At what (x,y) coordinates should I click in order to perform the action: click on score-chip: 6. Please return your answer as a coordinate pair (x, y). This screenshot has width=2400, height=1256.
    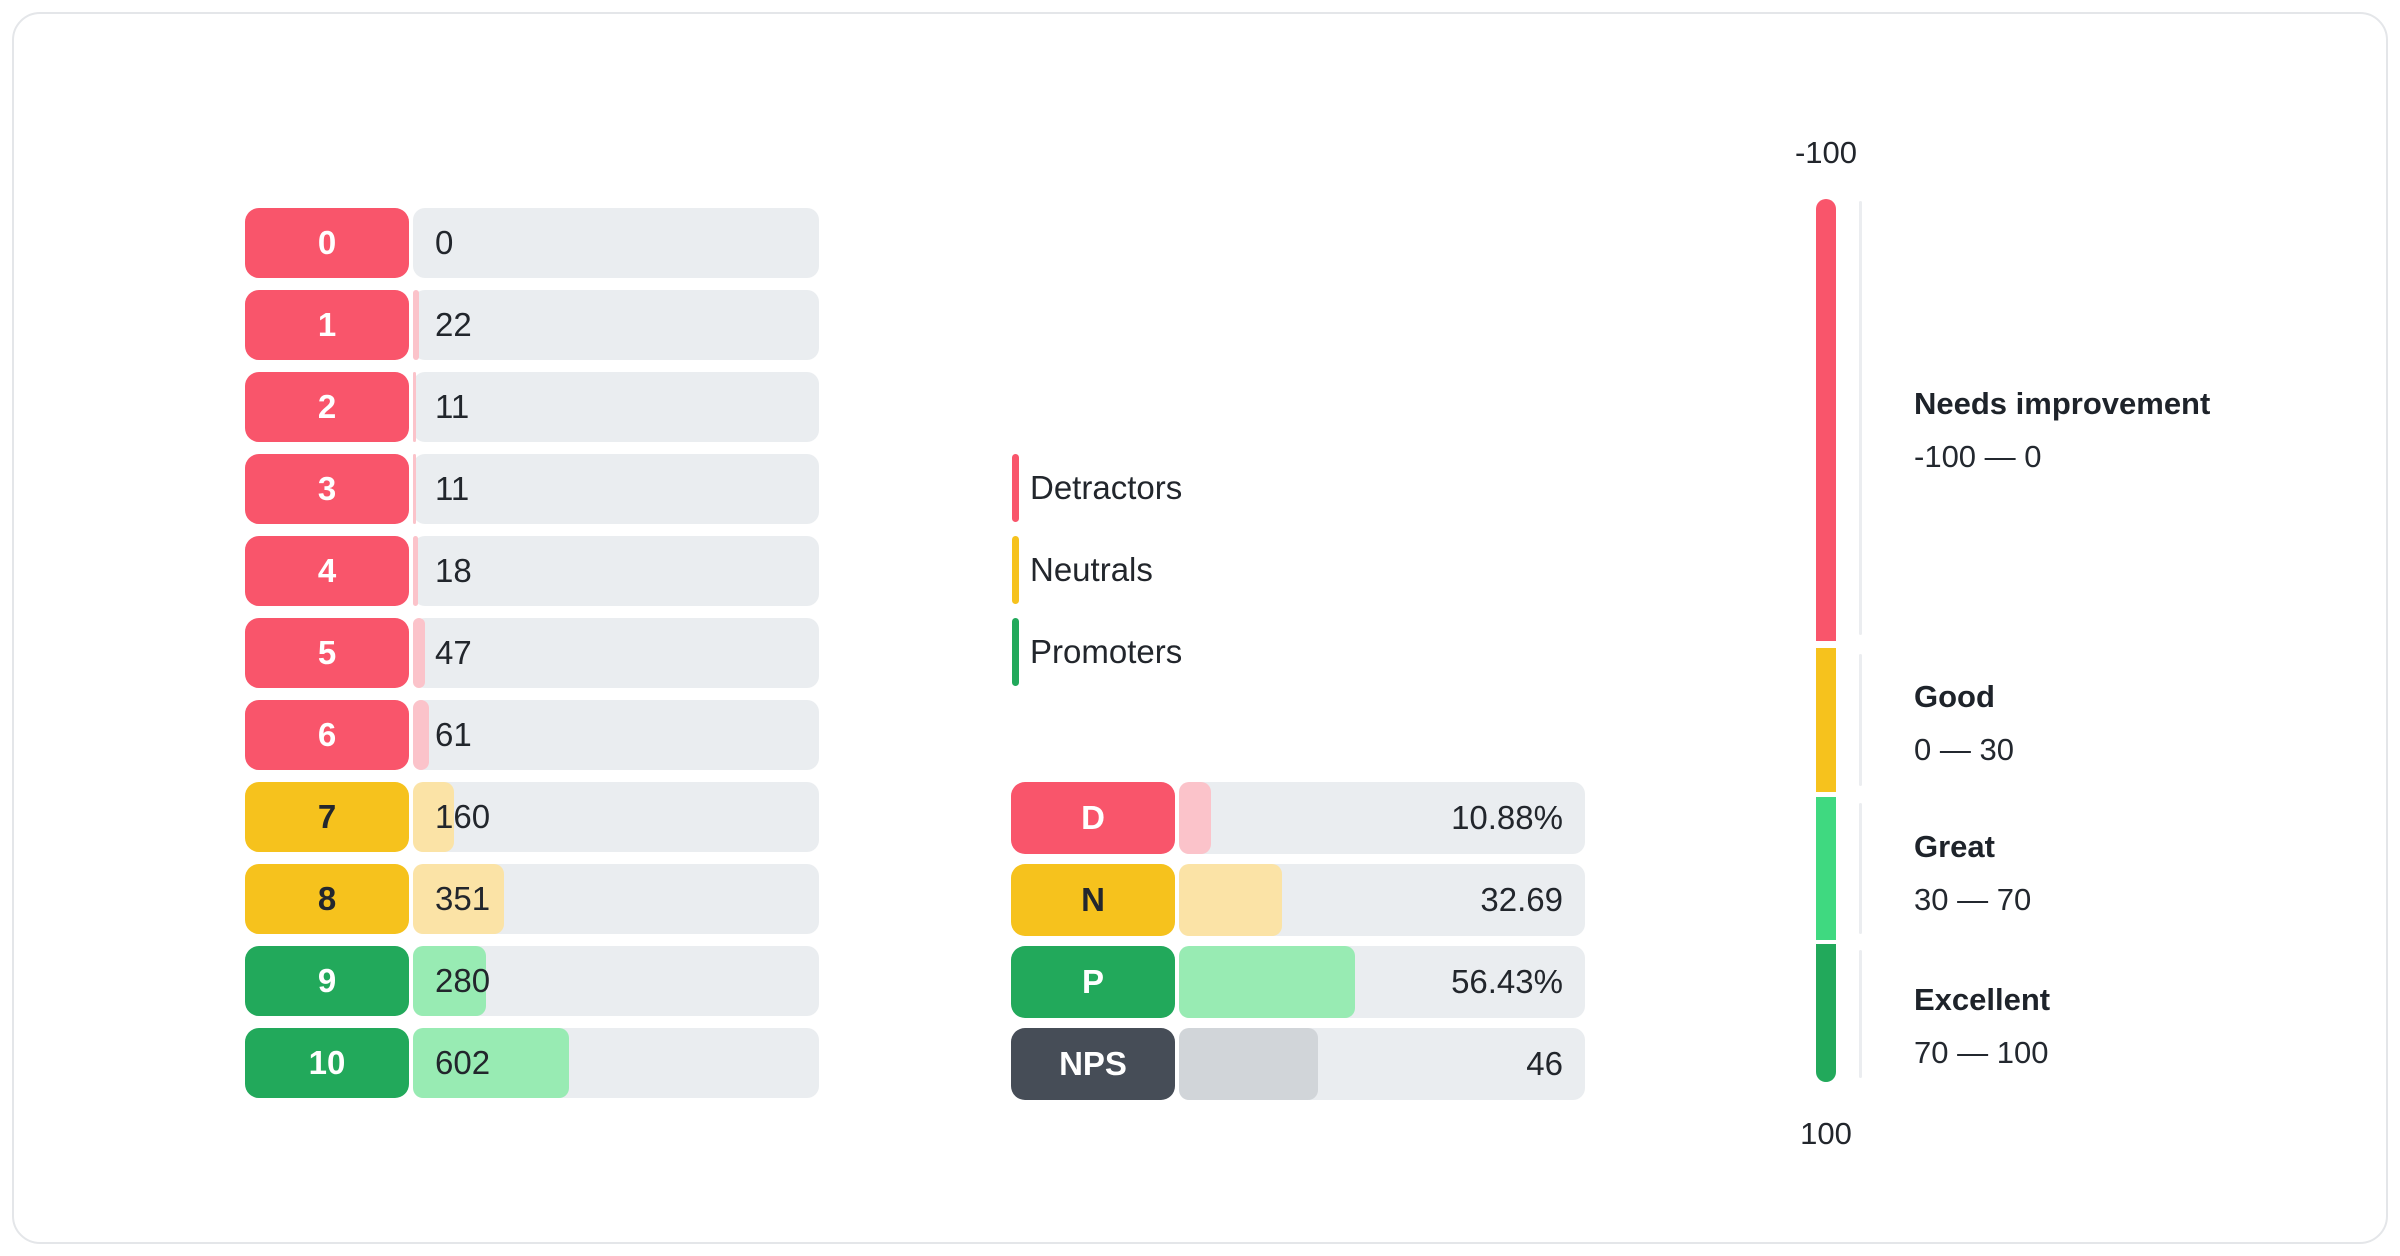
    Looking at the image, I should click on (327, 735).